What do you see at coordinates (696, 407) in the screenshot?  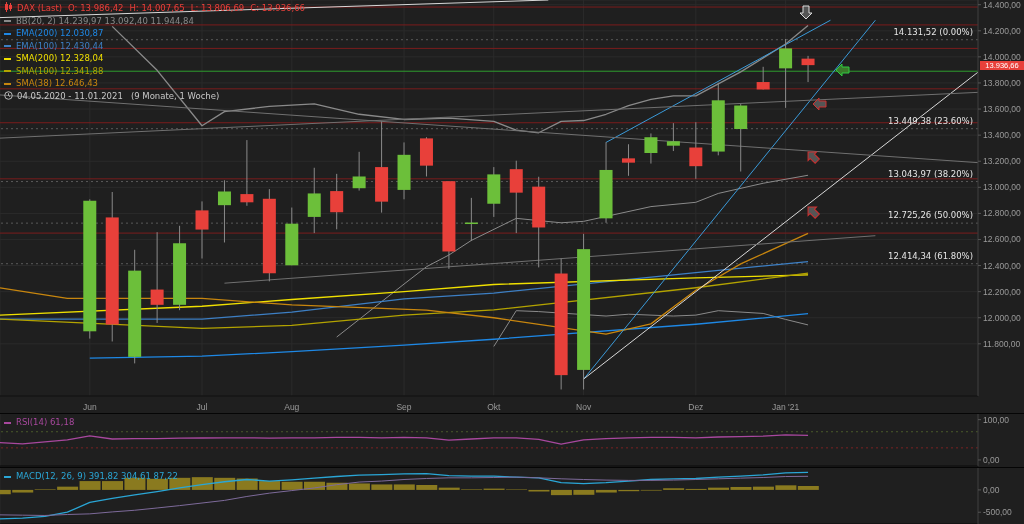 I see `x-tick-label: Dez` at bounding box center [696, 407].